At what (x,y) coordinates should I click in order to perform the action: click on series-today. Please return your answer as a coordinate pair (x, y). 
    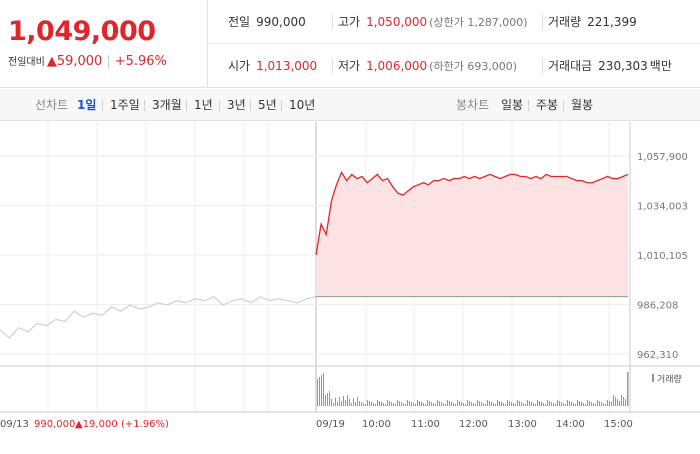
    Looking at the image, I should click on (472, 213).